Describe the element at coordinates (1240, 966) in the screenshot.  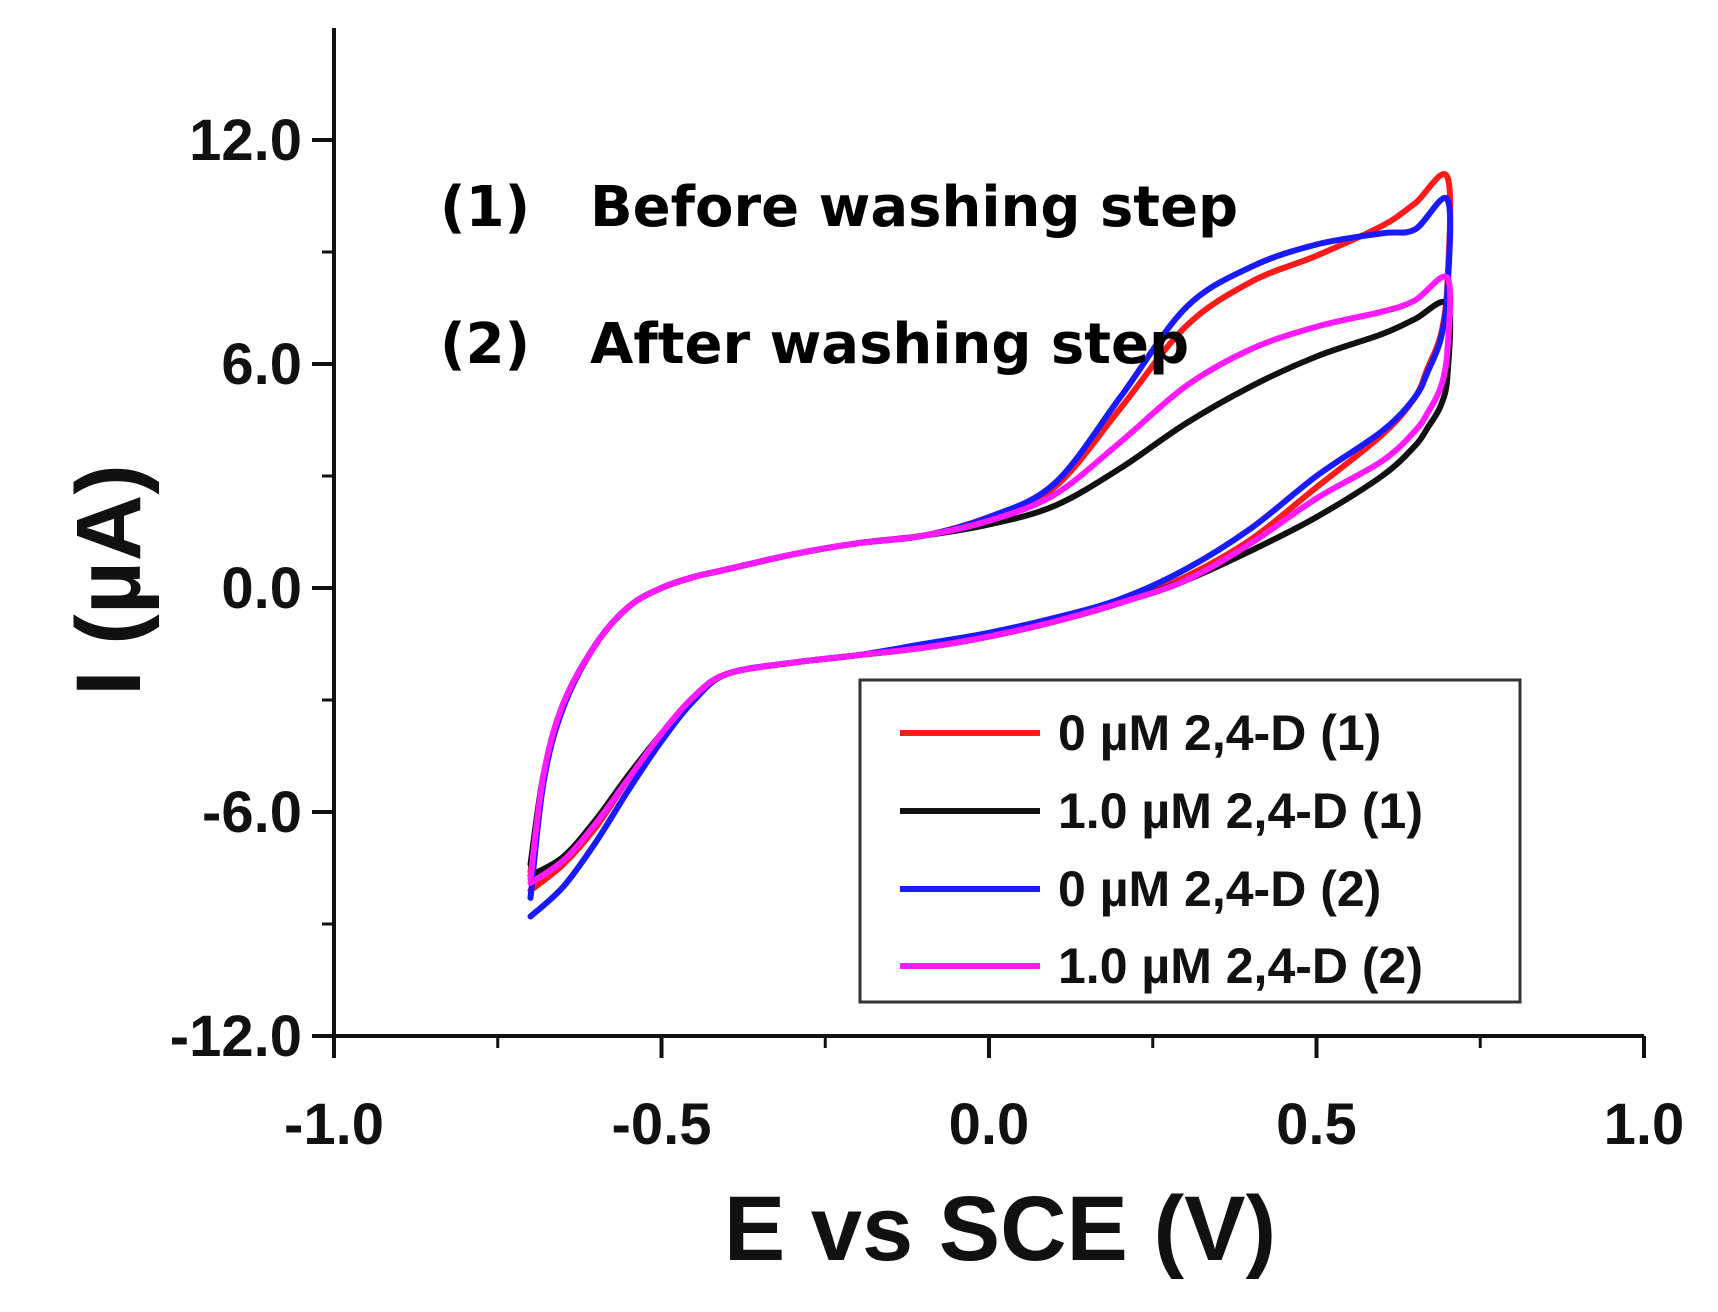
I see `legend-label-3: 1.0 µM 2,4-D (2)` at that location.